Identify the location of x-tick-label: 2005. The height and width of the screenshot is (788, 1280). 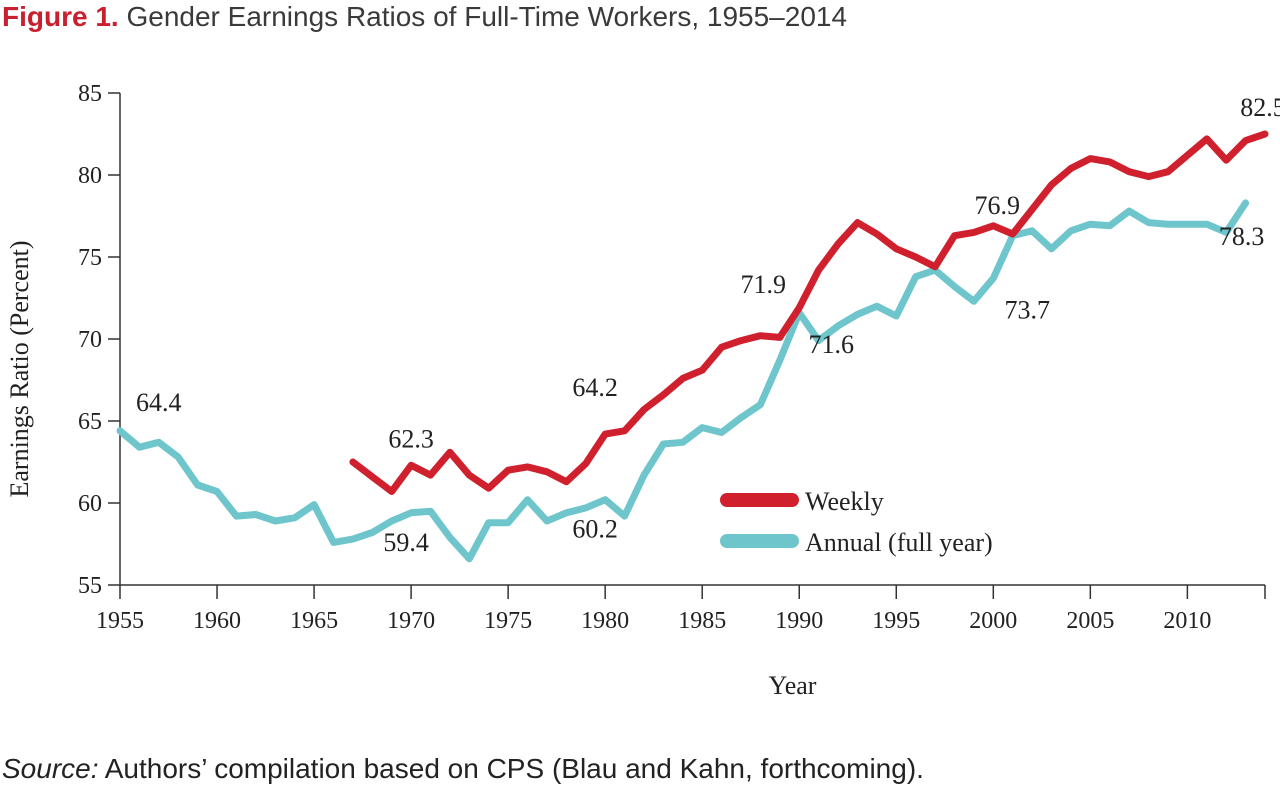
(1090, 621).